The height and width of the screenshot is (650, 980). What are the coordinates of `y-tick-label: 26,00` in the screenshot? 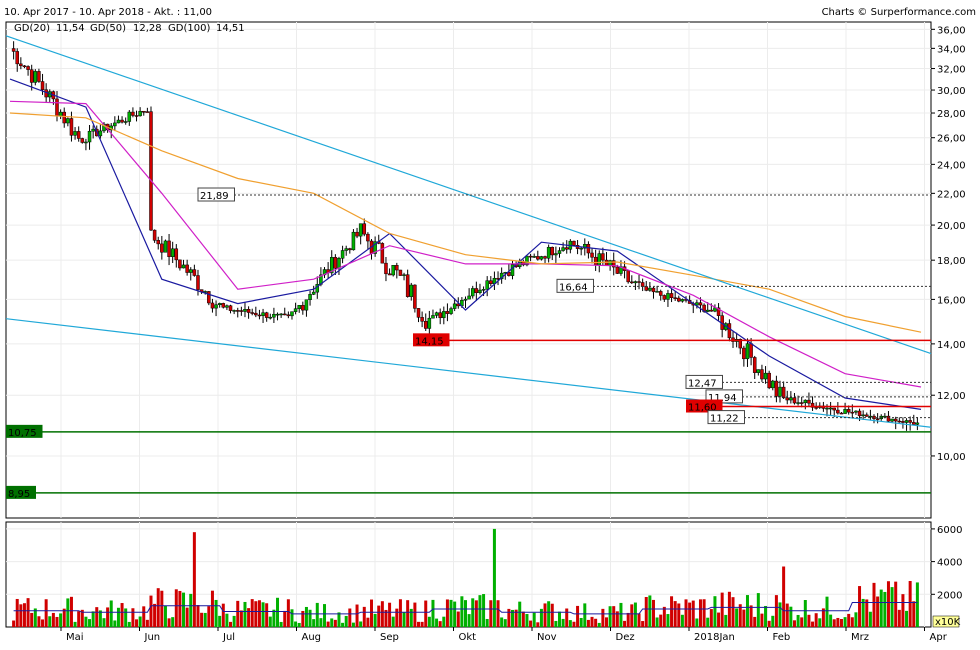 It's located at (951, 139).